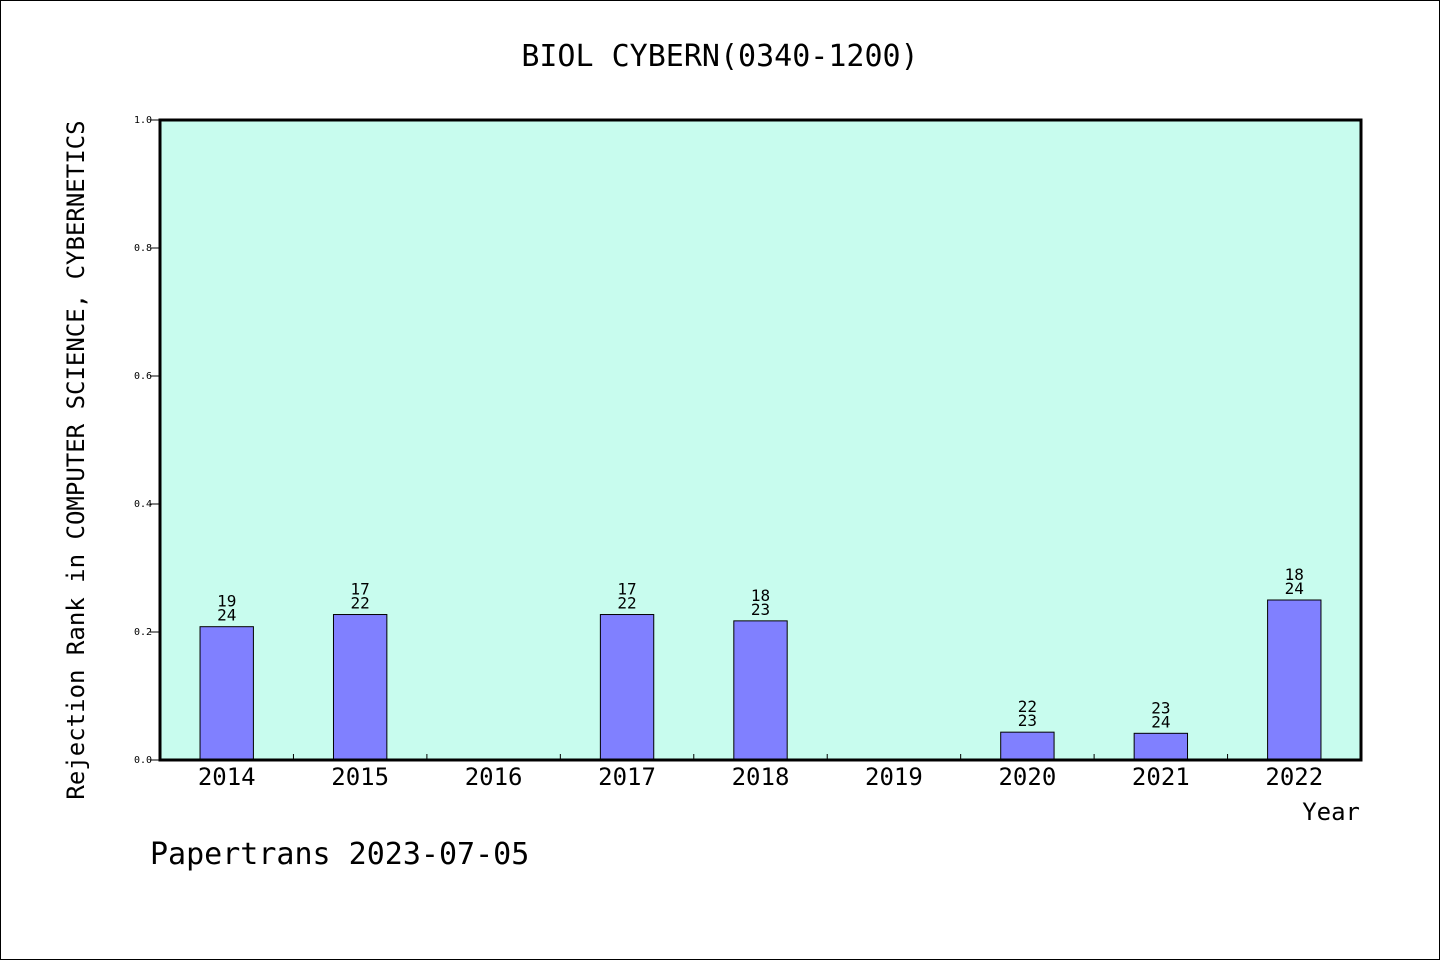  I want to click on x-tick-label: 2017, so click(627, 777).